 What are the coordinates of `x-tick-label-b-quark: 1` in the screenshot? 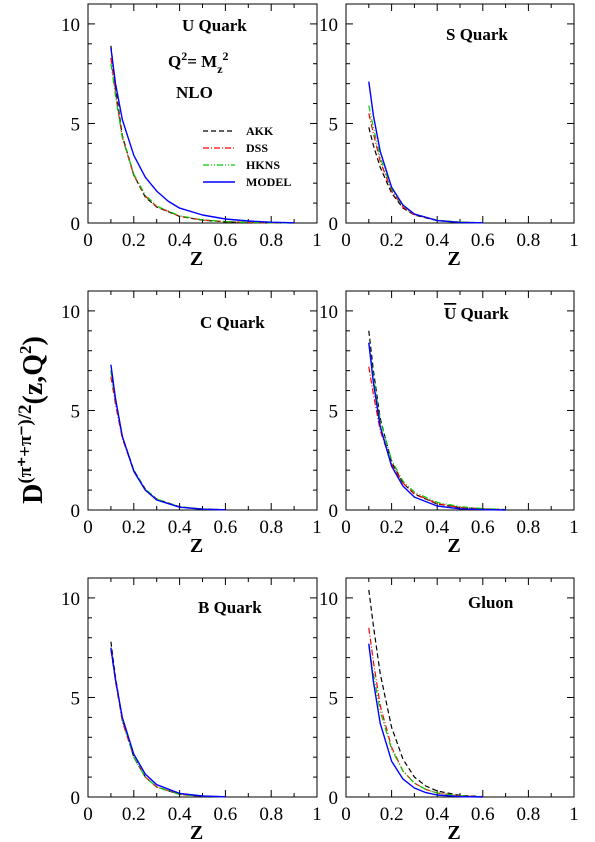 It's located at (317, 814).